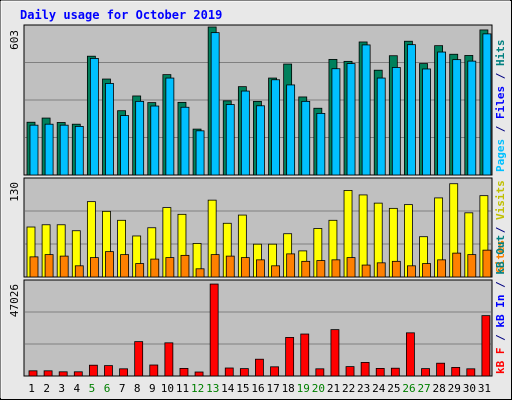  I want to click on x-tick-label: 10, so click(167, 388).